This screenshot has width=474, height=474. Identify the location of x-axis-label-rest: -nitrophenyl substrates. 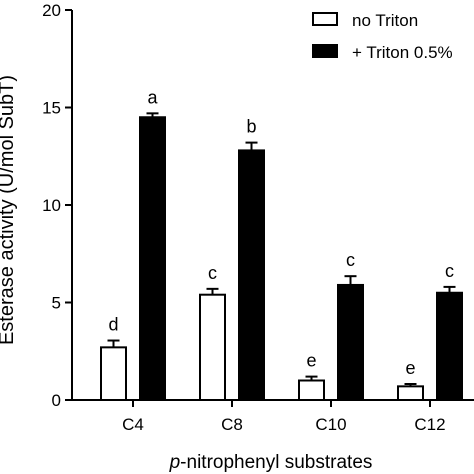
(276, 462).